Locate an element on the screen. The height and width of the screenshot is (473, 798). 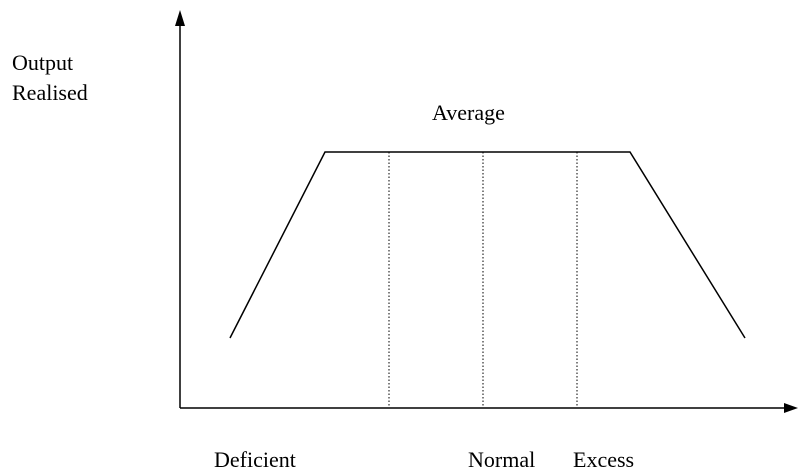
x-label: Excess is located at coordinates (603, 459).